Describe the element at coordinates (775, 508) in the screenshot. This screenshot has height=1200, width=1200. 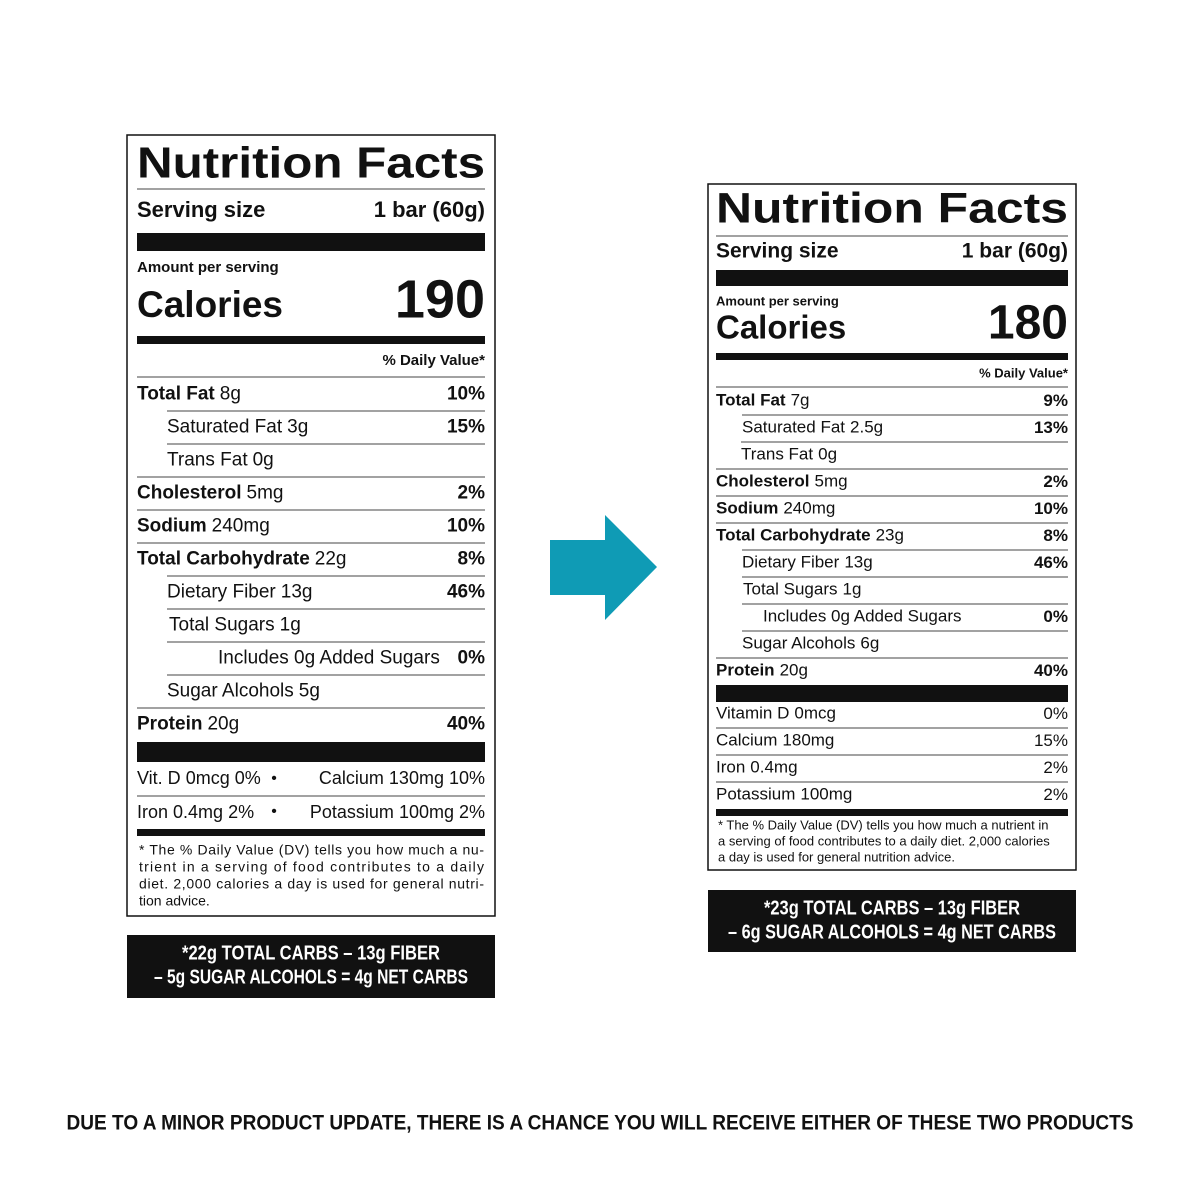
I see `nutrient: Sodium 240mg` at that location.